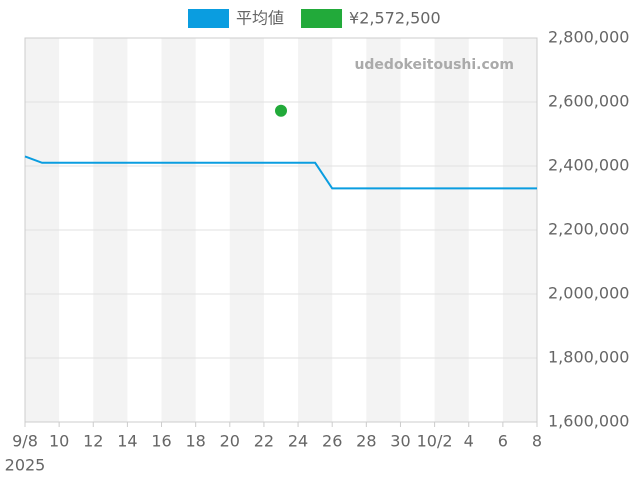 The image size is (640, 484). Describe the element at coordinates (59, 441) in the screenshot. I see `x-tick-label: 10` at that location.